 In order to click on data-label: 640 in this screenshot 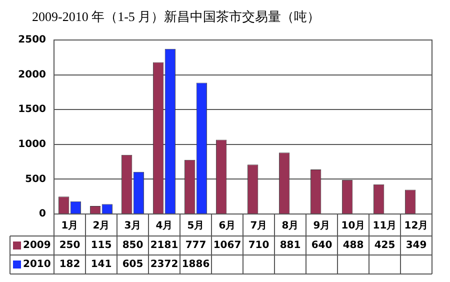, I will do `click(321, 246)`.